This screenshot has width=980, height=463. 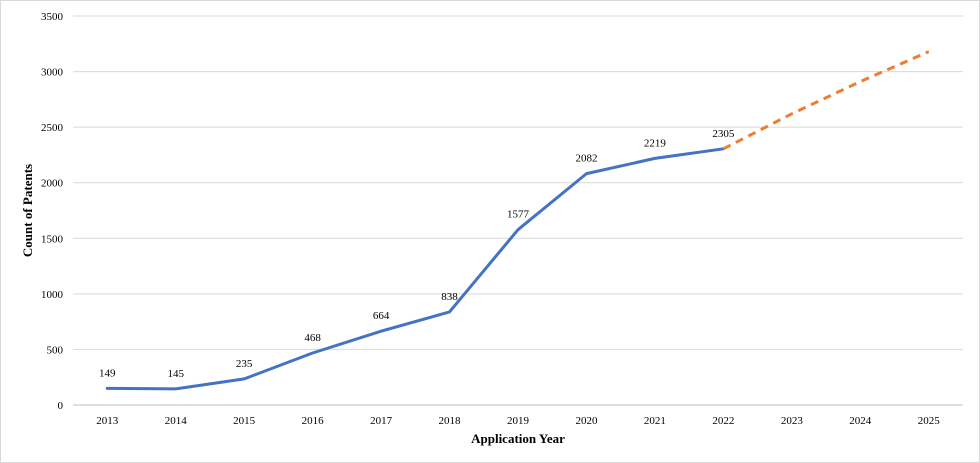 I want to click on data-label: 2082, so click(x=586, y=159).